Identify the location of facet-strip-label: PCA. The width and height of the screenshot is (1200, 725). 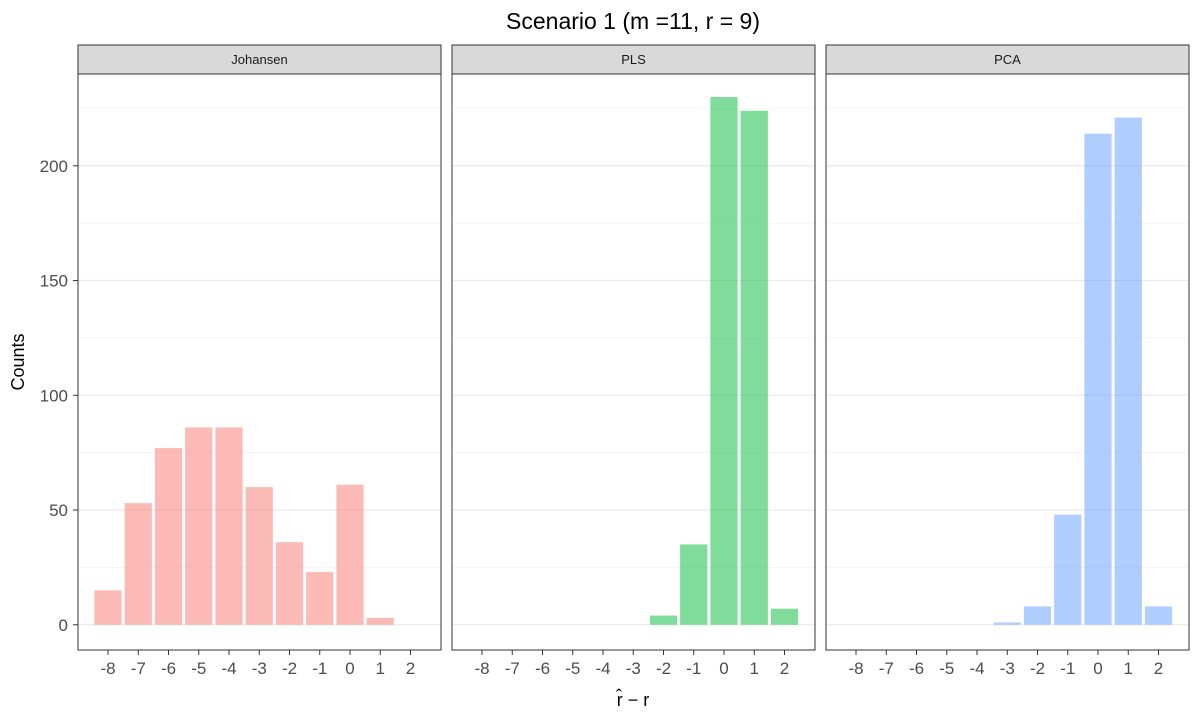
(1007, 59).